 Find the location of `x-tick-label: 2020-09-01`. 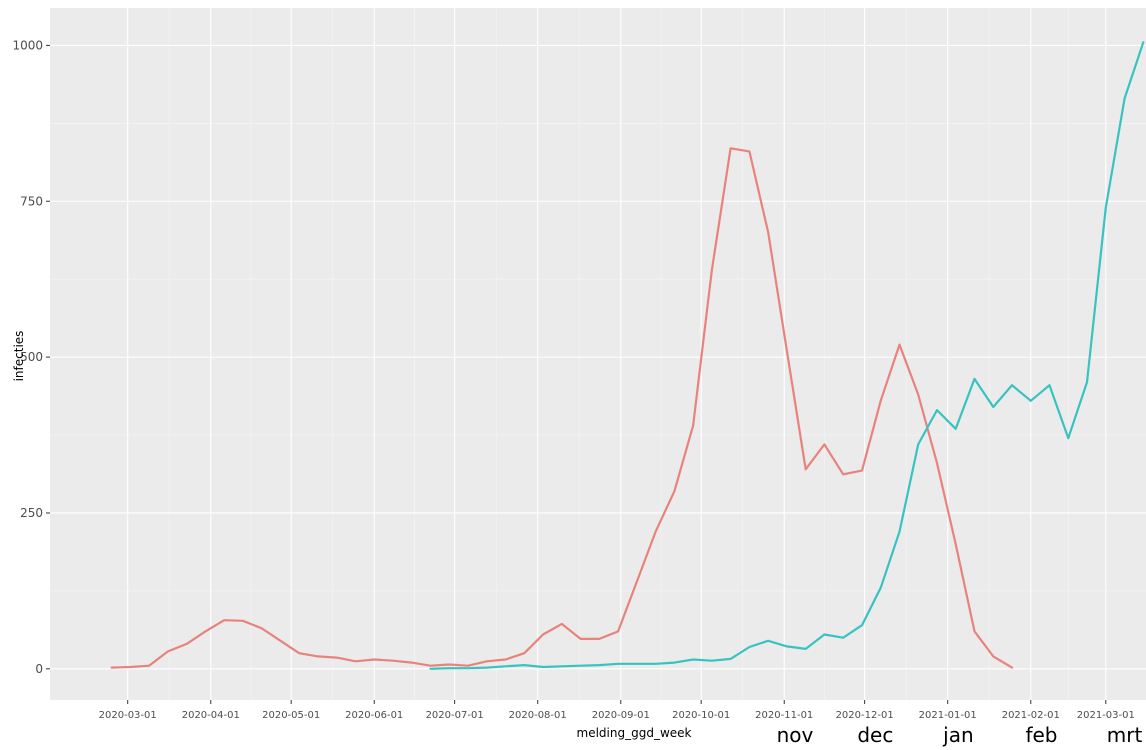

x-tick-label: 2020-09-01 is located at coordinates (621, 715).